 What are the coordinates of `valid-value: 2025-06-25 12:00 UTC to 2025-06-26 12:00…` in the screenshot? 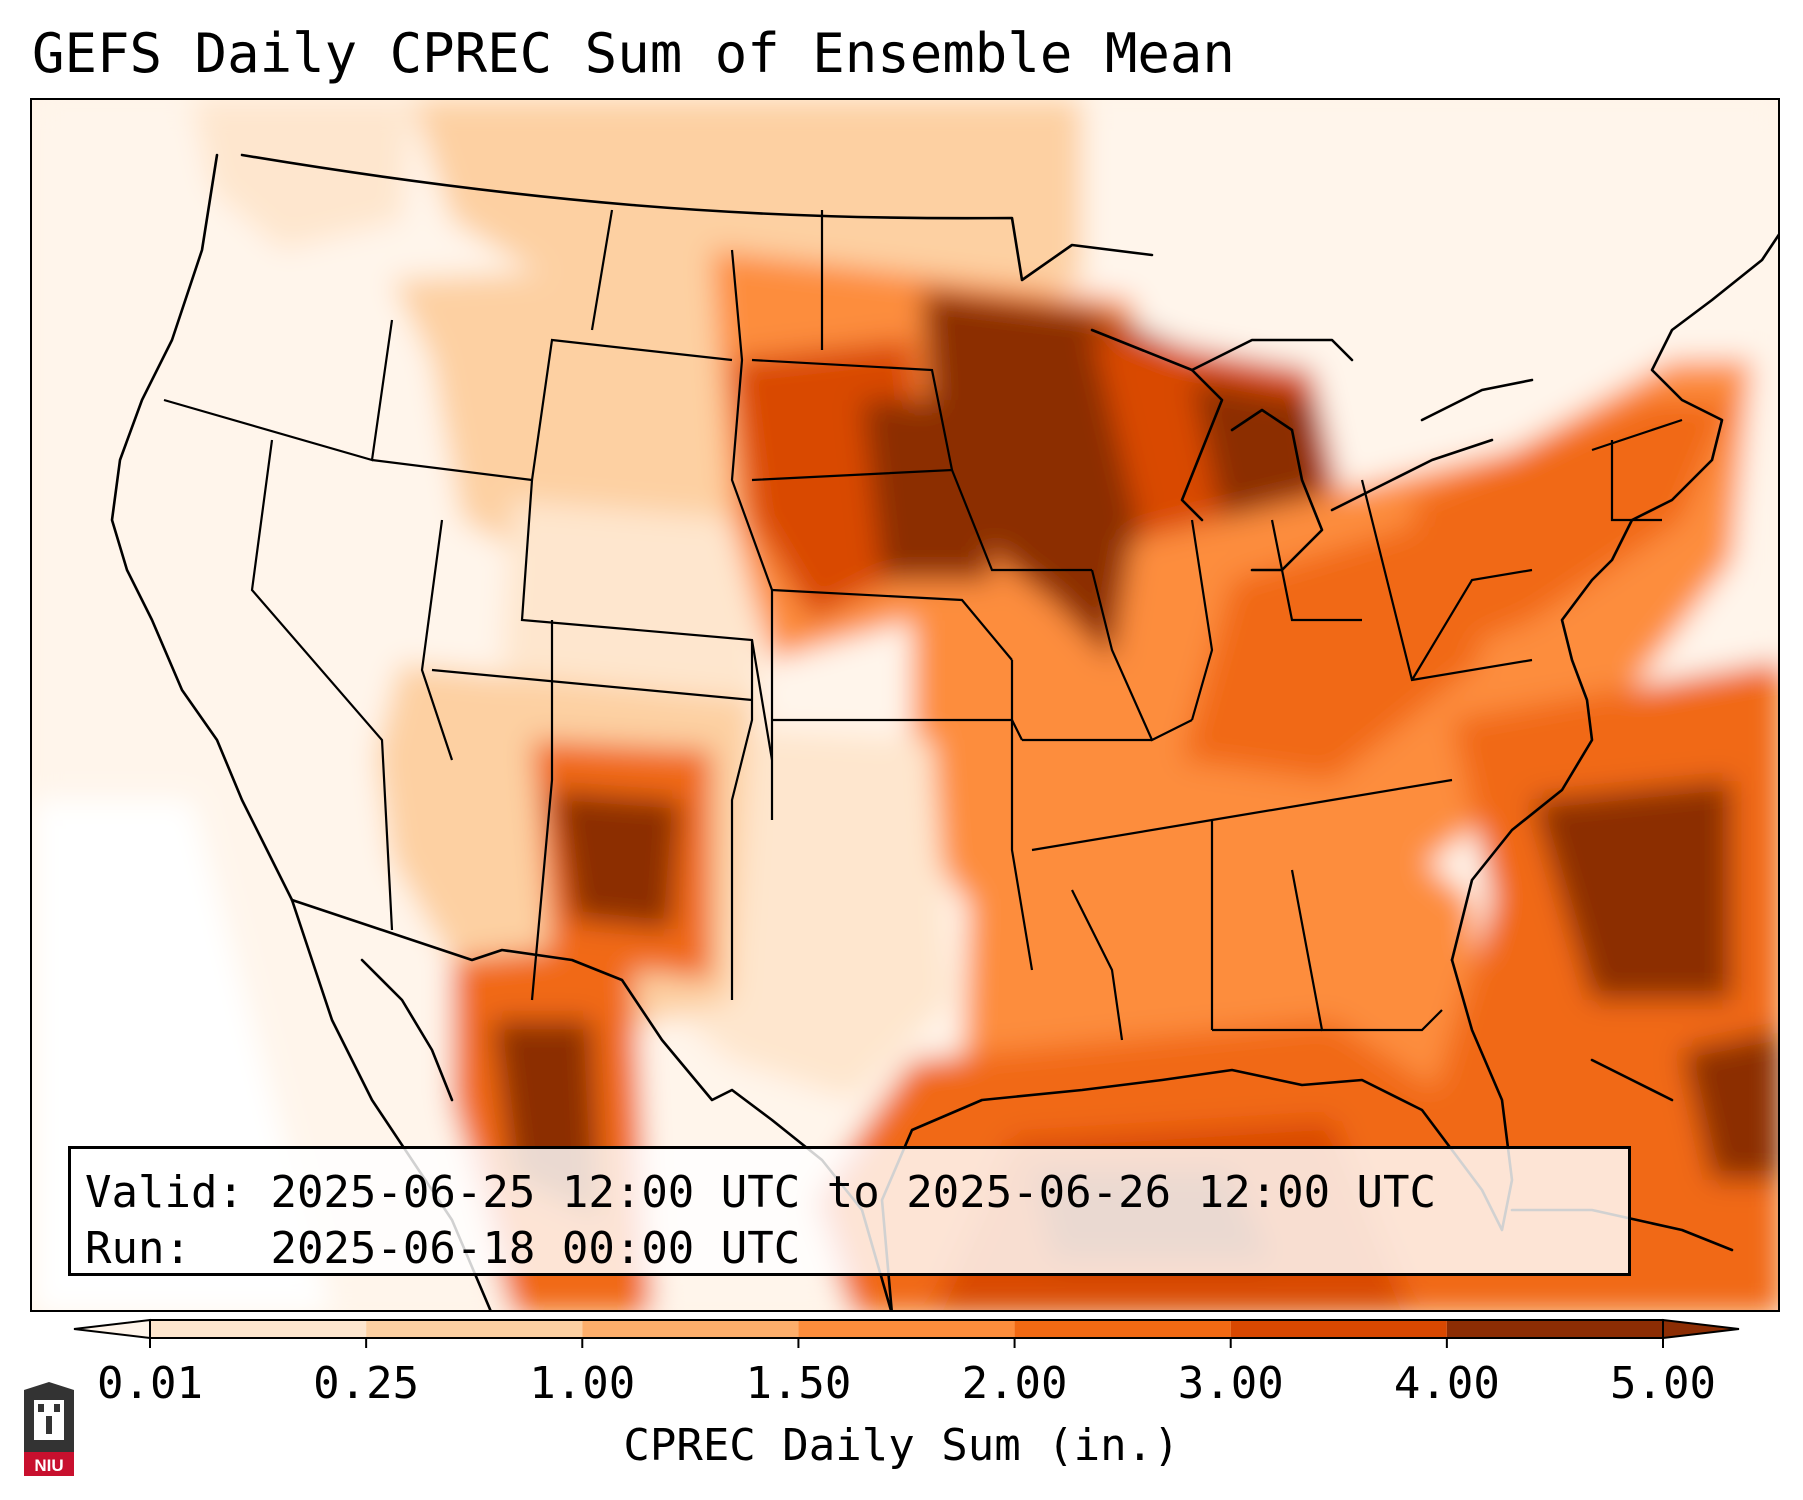 It's located at (853, 1192).